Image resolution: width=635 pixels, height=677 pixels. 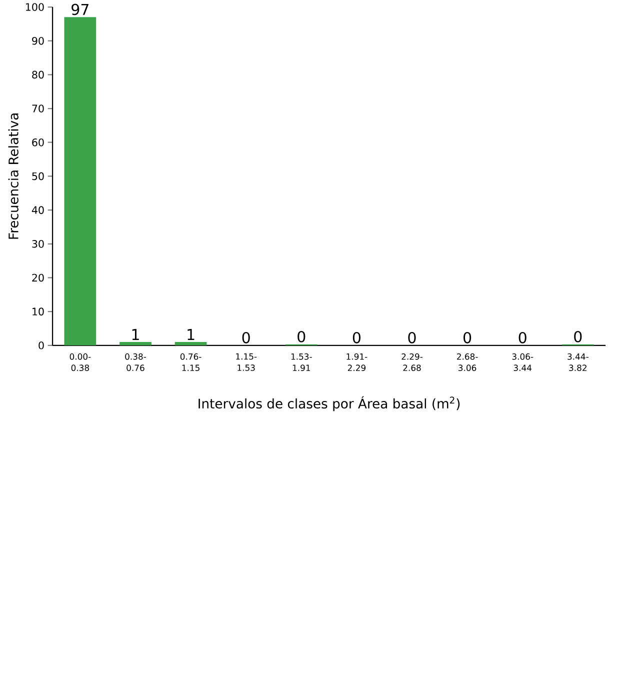 What do you see at coordinates (41, 345) in the screenshot?
I see `y-tick-label: 0` at bounding box center [41, 345].